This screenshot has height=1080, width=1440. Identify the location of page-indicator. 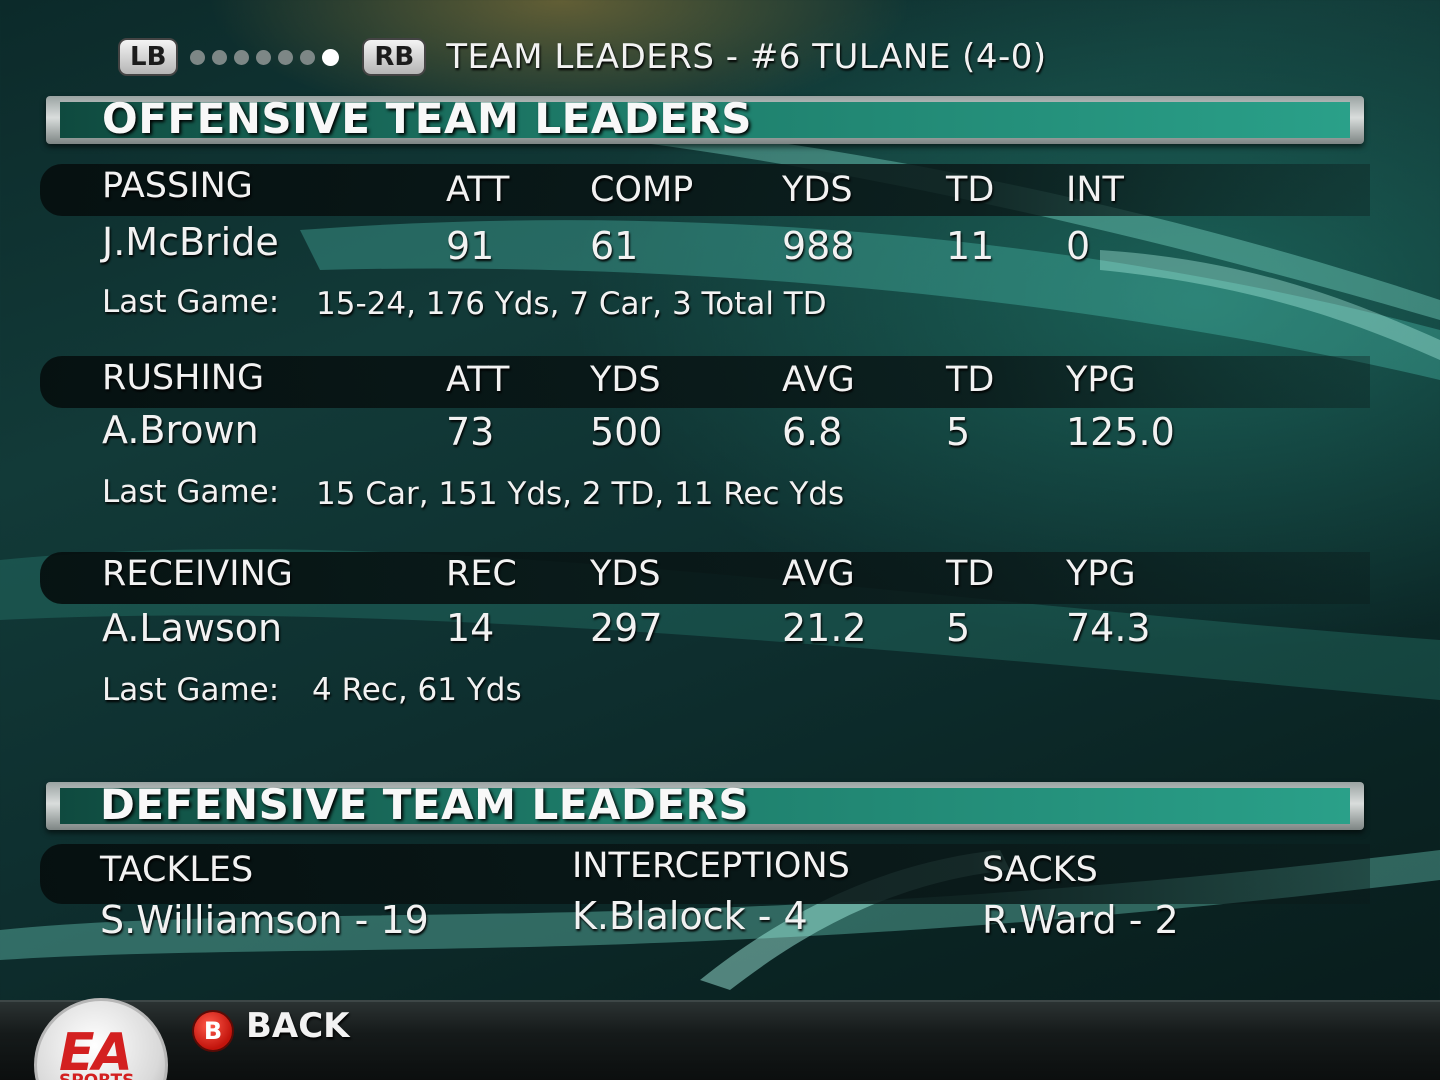
(268, 57).